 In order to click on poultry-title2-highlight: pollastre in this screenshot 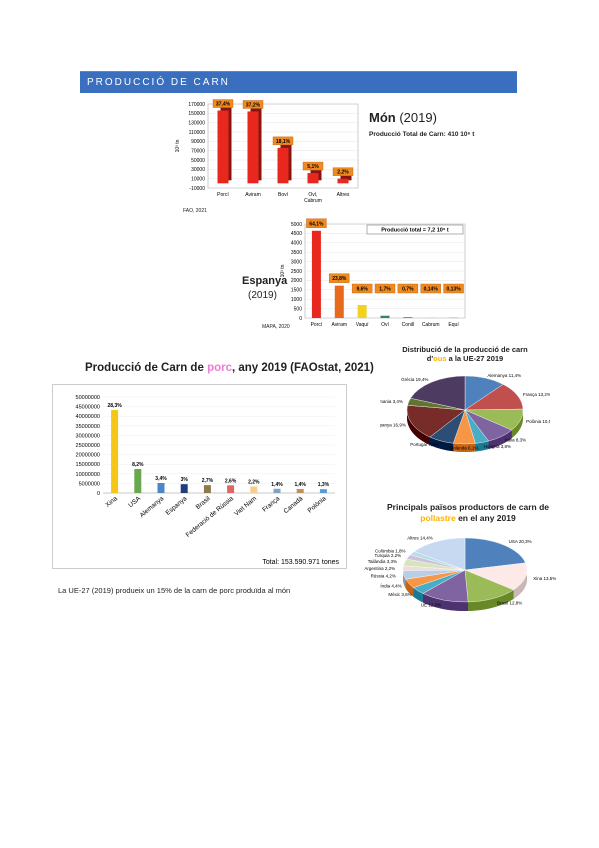, I will do `click(438, 518)`.